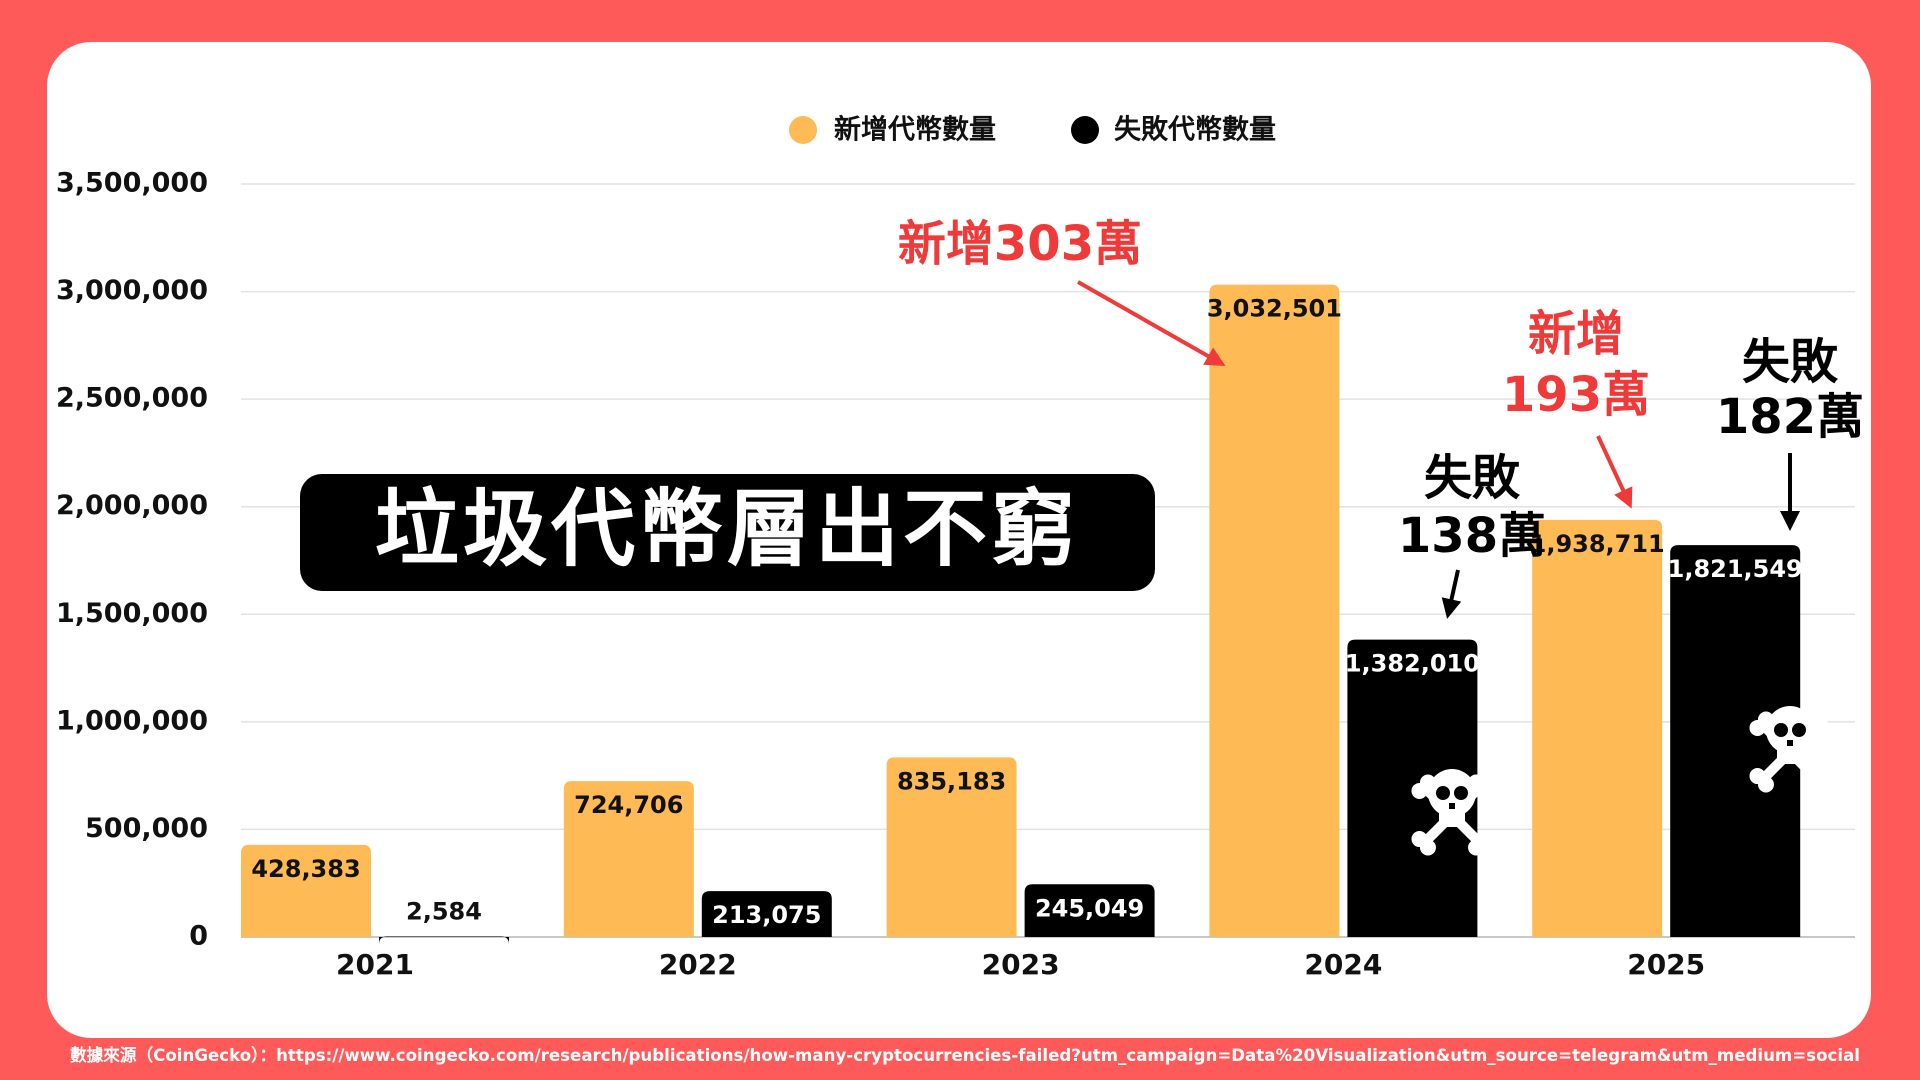  Describe the element at coordinates (132, 290) in the screenshot. I see `y-tick-label: 3,000,000` at that location.